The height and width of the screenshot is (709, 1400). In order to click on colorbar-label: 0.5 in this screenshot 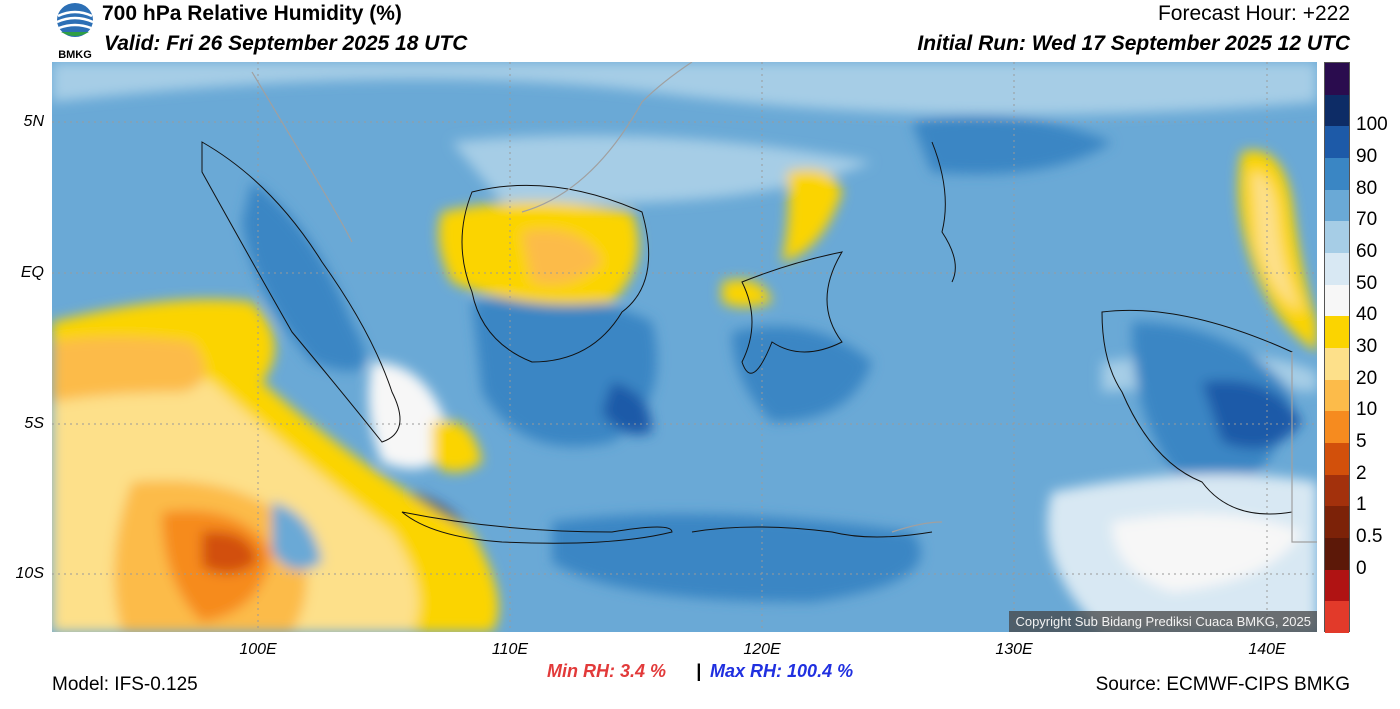, I will do `click(1369, 536)`.